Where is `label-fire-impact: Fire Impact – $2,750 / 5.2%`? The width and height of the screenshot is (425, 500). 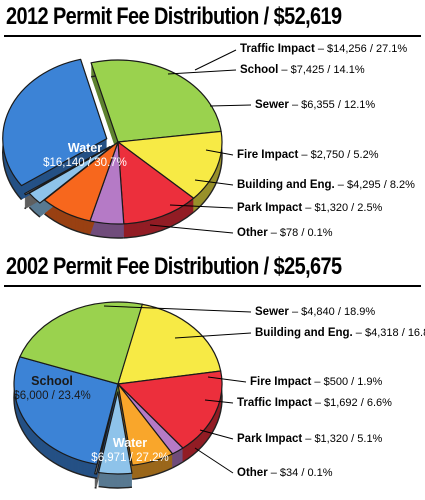
label-fire-impact: Fire Impact – $2,750 / 5.2% is located at coordinates (308, 155).